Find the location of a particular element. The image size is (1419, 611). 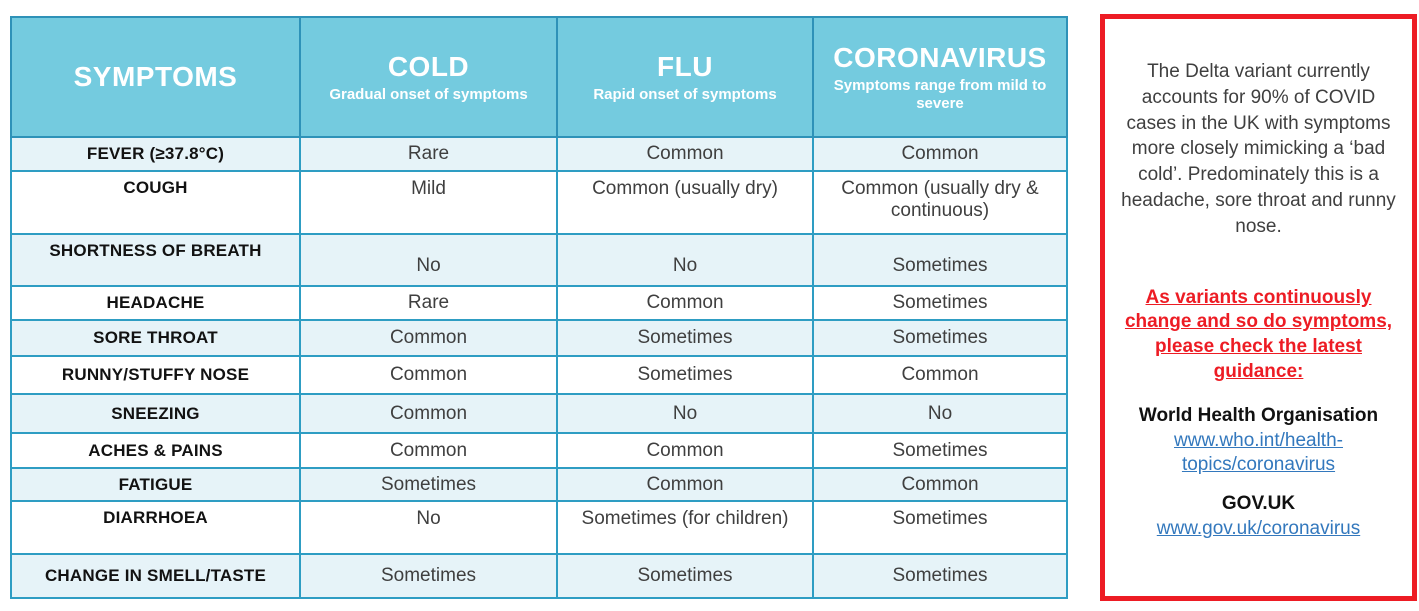

symptom-label: COUGH is located at coordinates (155, 202).